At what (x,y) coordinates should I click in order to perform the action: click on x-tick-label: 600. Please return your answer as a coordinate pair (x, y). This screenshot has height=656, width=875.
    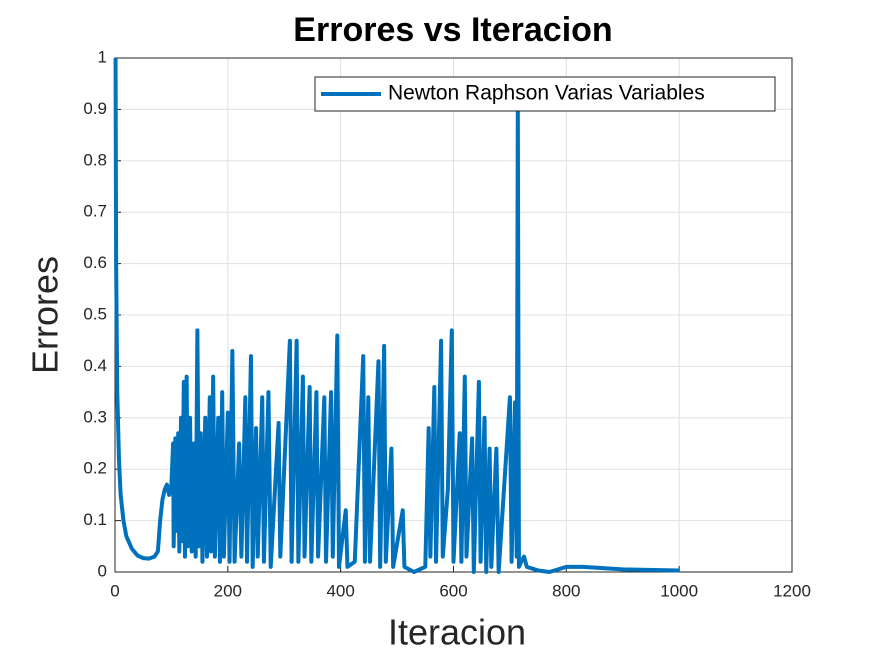
    Looking at the image, I should click on (453, 590).